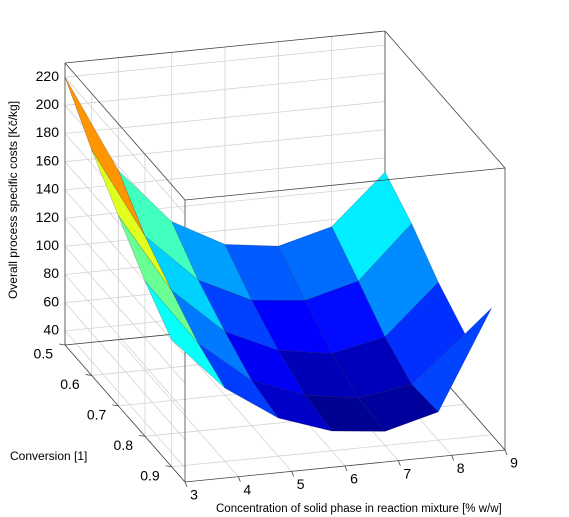 The image size is (569, 517). Describe the element at coordinates (51, 330) in the screenshot. I see `z-tick-label: 40` at that location.